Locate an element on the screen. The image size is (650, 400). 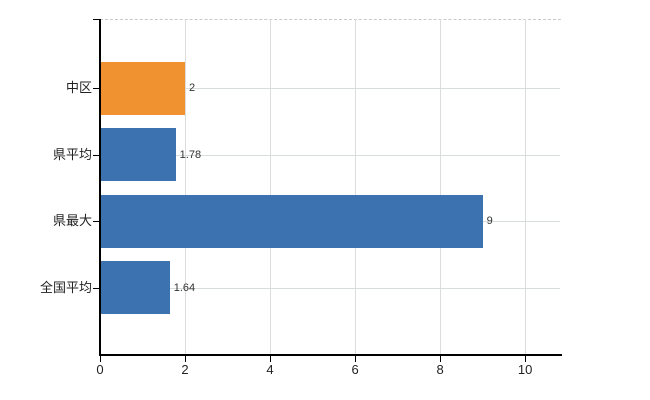
x-axis-line is located at coordinates (330, 355).